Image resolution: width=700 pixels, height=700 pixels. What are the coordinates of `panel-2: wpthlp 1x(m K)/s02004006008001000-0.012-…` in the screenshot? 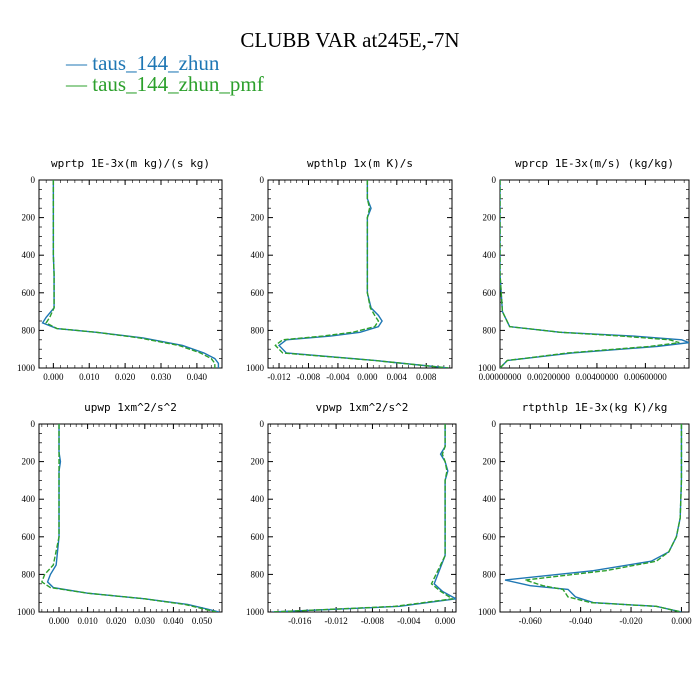 It's located at (349, 269).